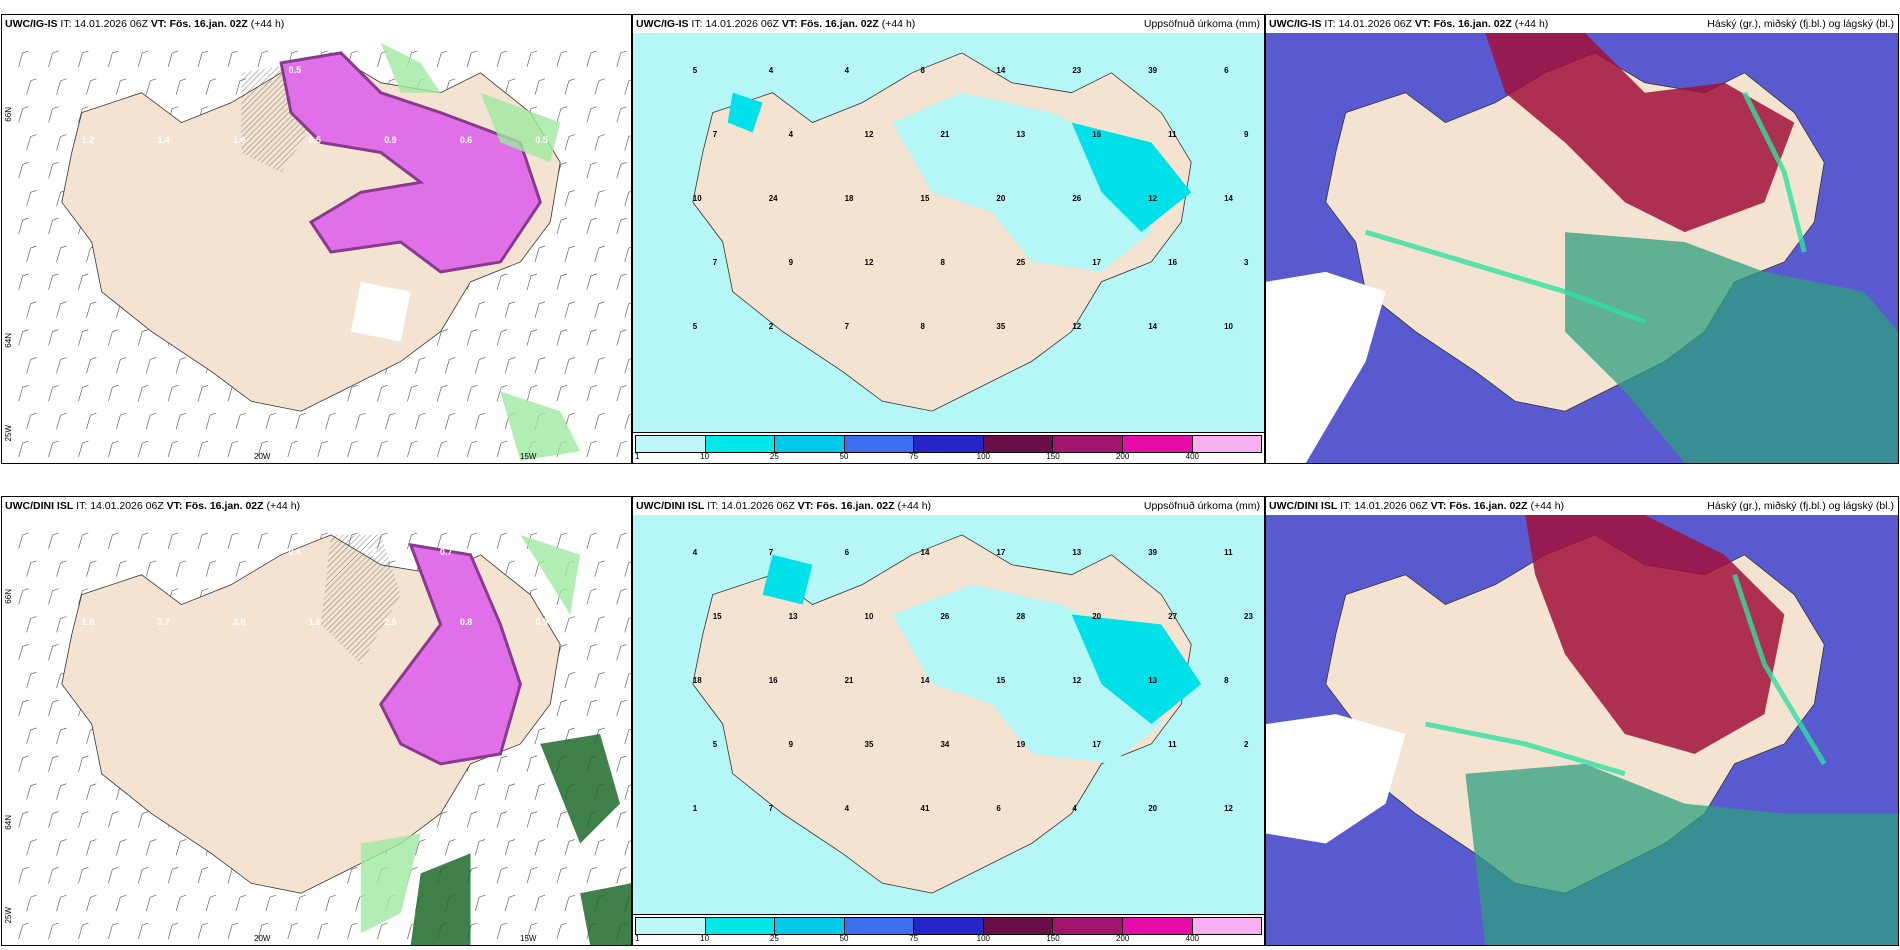  I want to click on map-value-label: 16, so click(1172, 262).